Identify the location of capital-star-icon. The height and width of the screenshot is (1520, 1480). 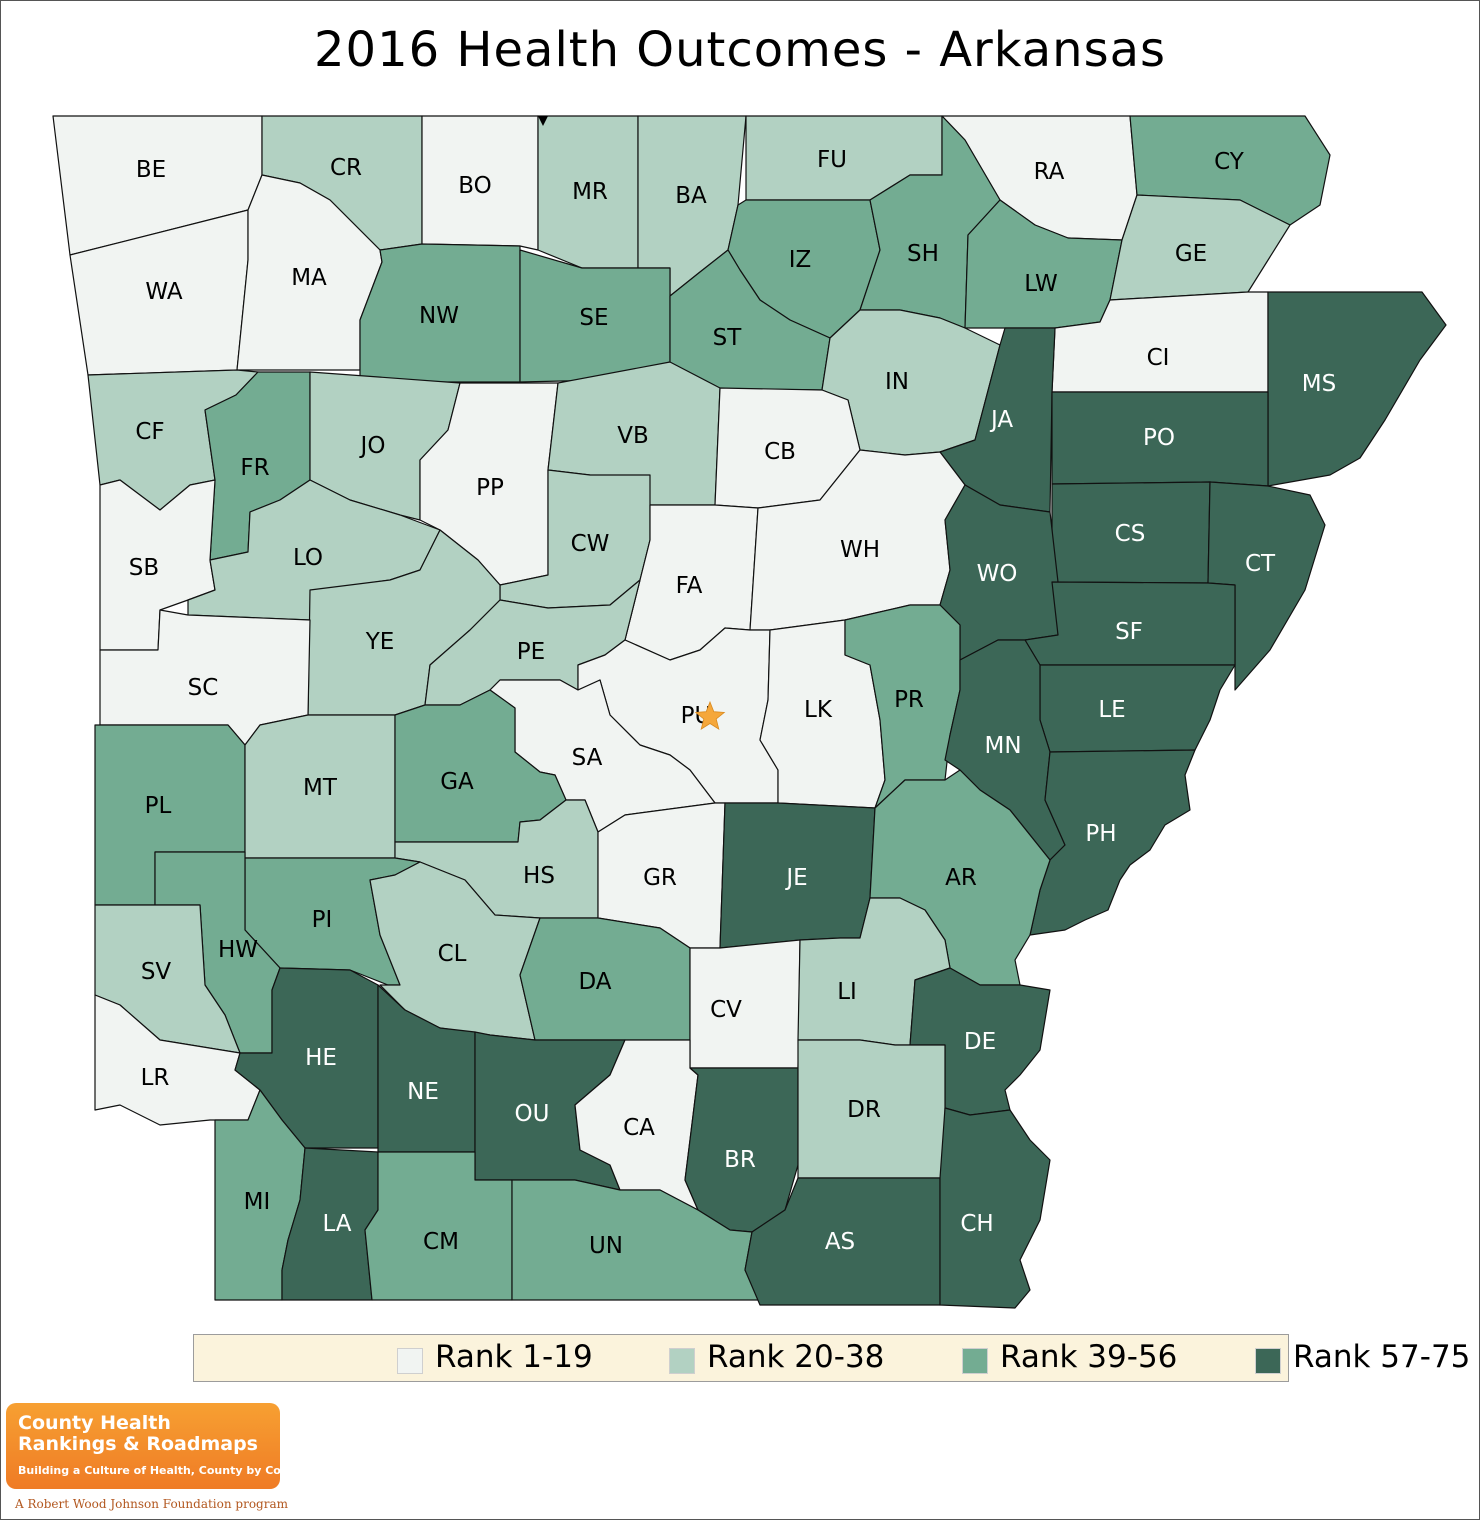
(710, 715).